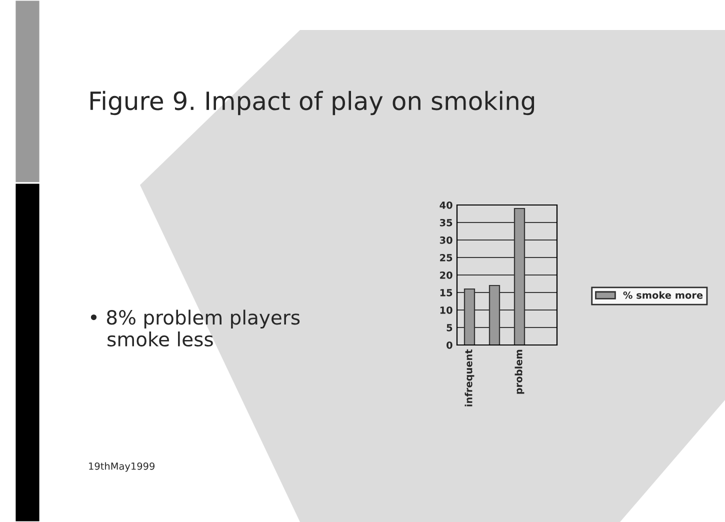 The width and height of the screenshot is (725, 522). I want to click on chart-title: Figure 9. Impact of play on smoking, so click(312, 103).